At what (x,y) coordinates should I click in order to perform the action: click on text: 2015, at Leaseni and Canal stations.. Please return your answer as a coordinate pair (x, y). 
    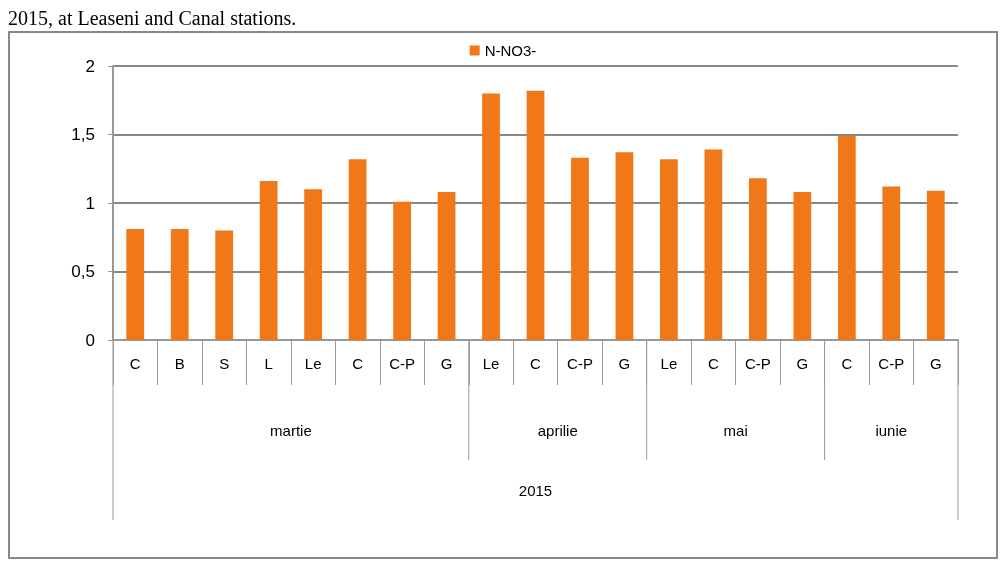
    Looking at the image, I should click on (152, 18).